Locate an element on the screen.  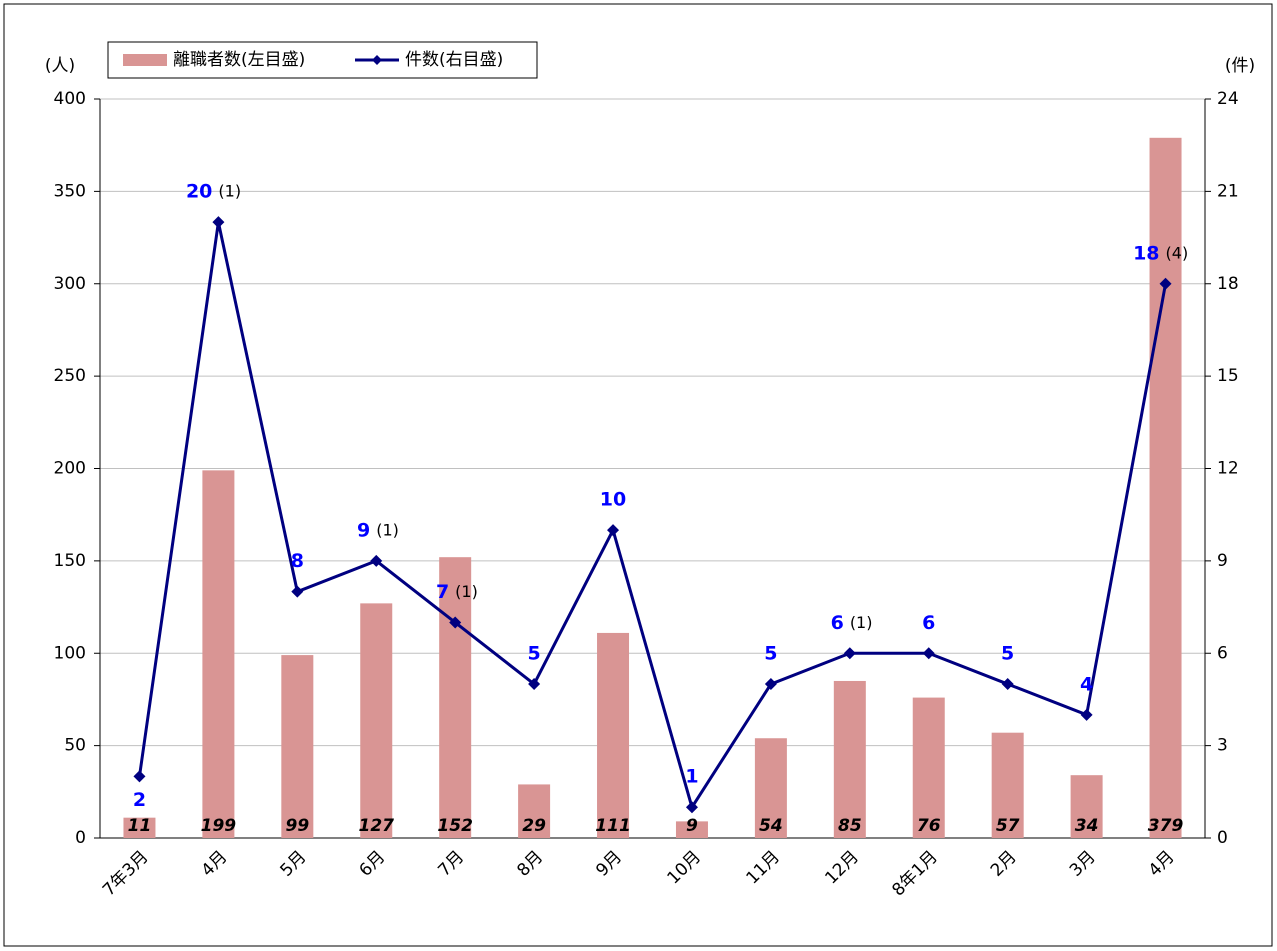
y2-tick-label: 9 is located at coordinates (1222, 561).